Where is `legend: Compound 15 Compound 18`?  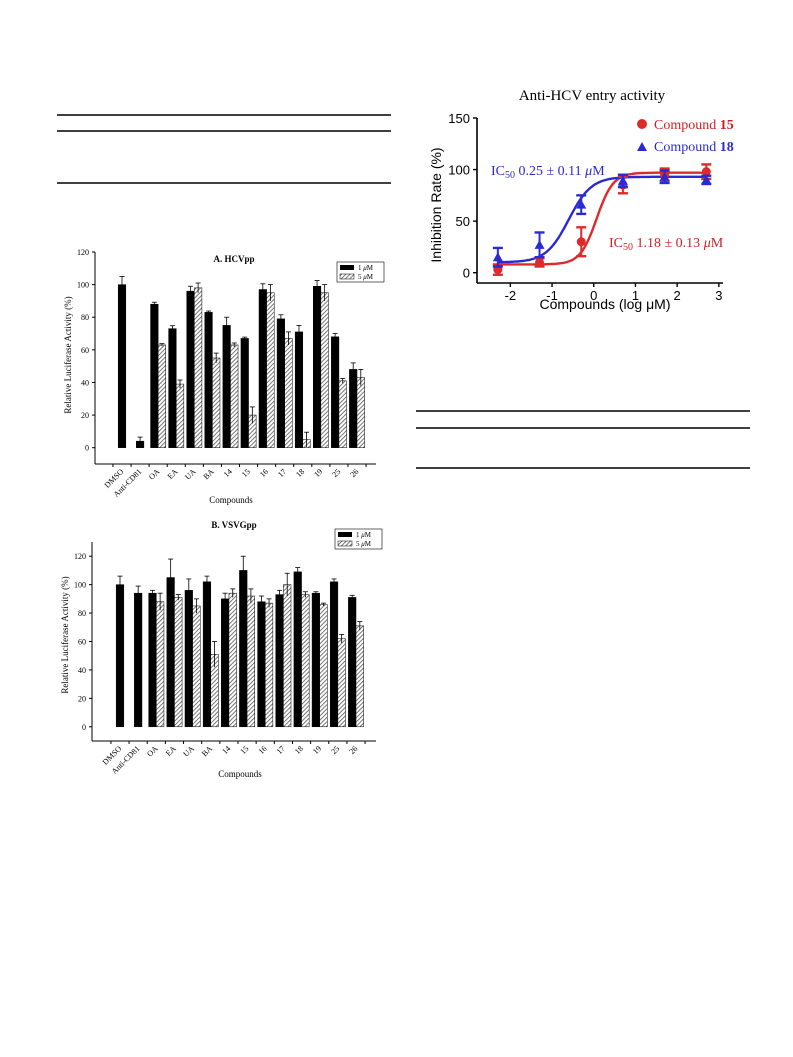
legend: Compound 15 Compound 18 is located at coordinates (685, 136).